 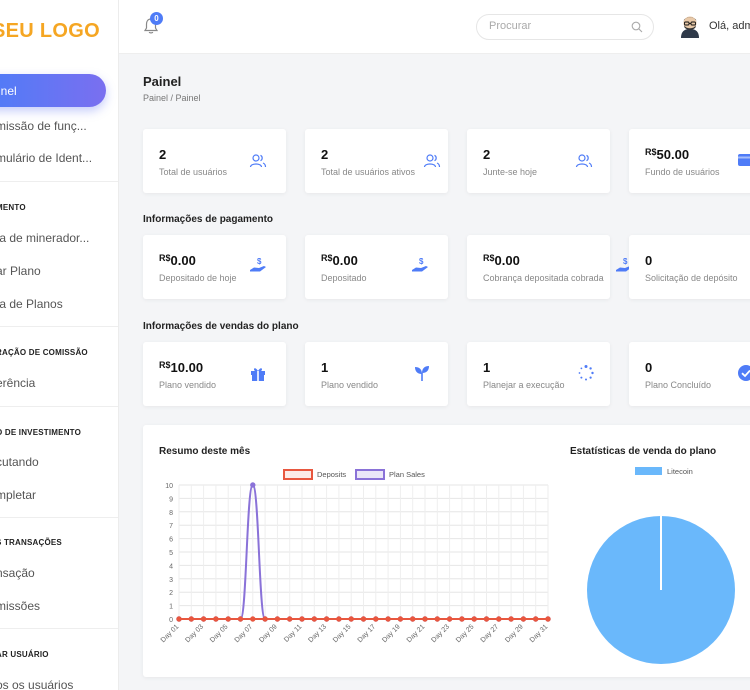 What do you see at coordinates (181, 367) in the screenshot?
I see `stat-value: R$10.00` at bounding box center [181, 367].